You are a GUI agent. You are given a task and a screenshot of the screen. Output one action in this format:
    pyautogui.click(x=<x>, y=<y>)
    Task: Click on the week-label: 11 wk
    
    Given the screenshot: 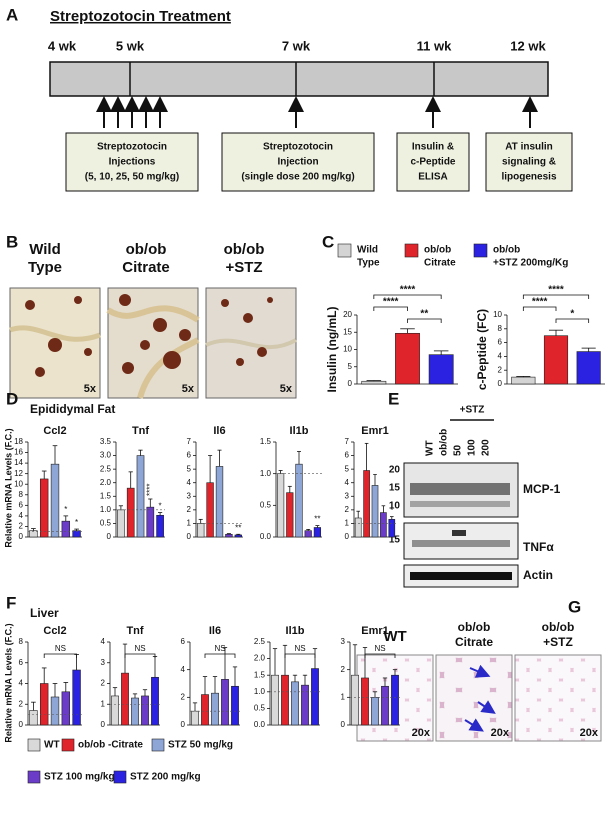 What is the action you would take?
    pyautogui.click(x=434, y=45)
    